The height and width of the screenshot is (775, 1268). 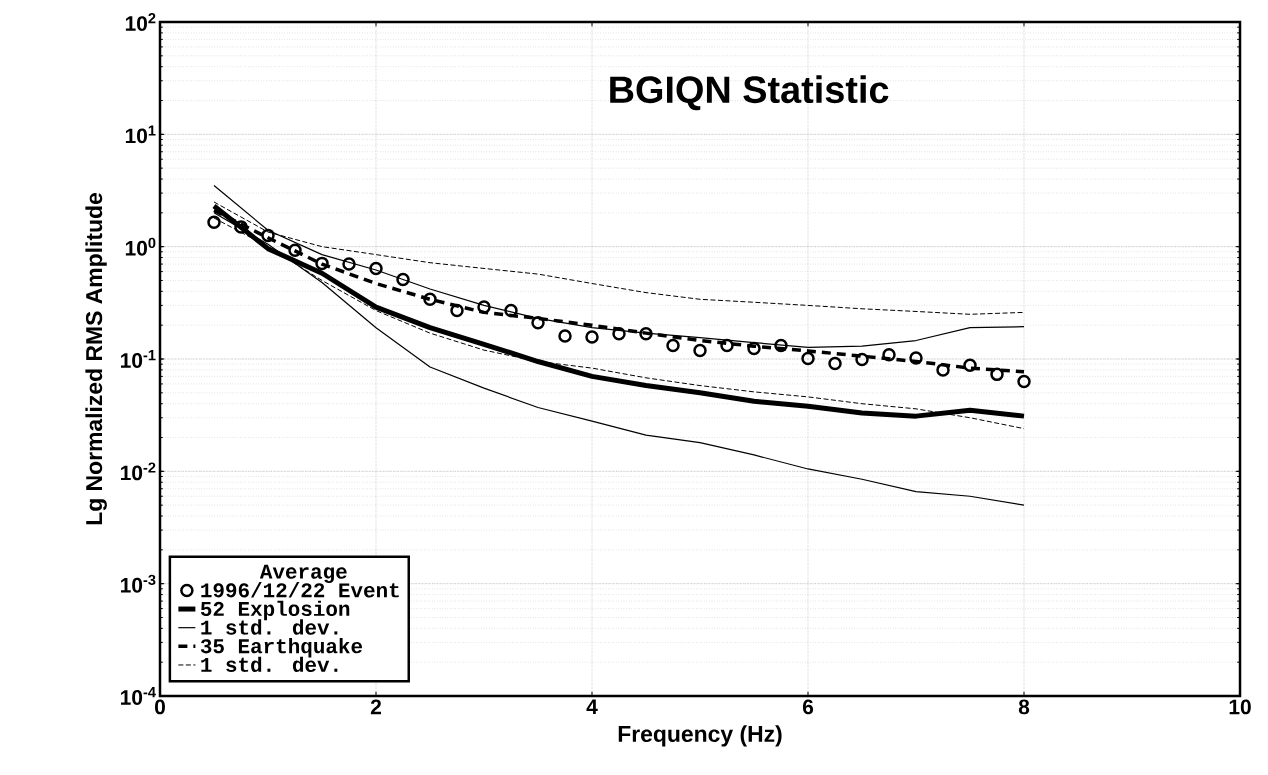 What do you see at coordinates (140, 22) in the screenshot?
I see `y-tick-label: 10$^{2}$` at bounding box center [140, 22].